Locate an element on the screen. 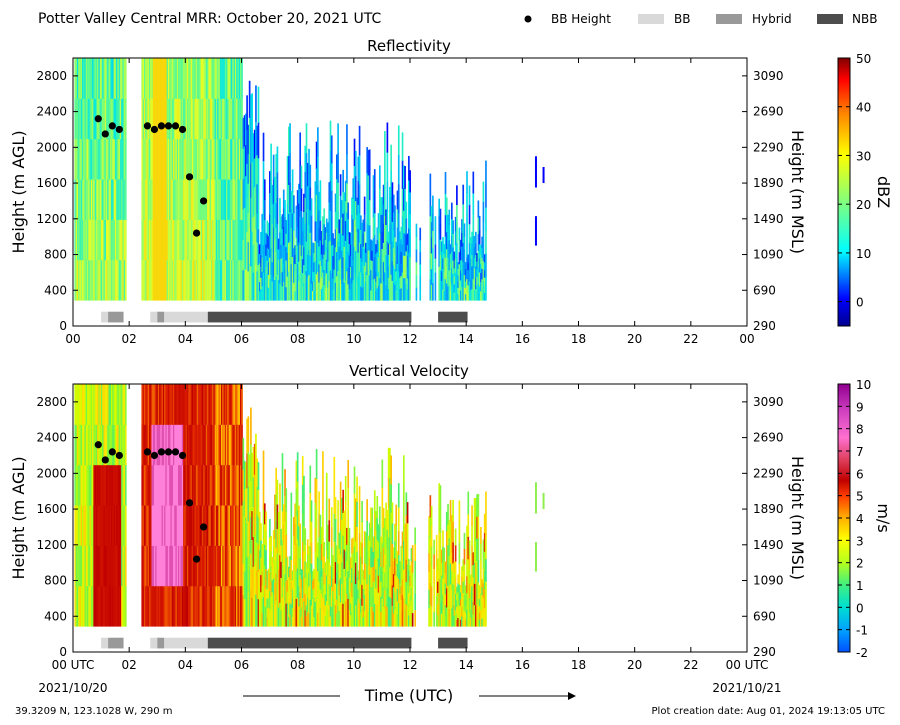  x-tick-label: 08 is located at coordinates (297, 339).